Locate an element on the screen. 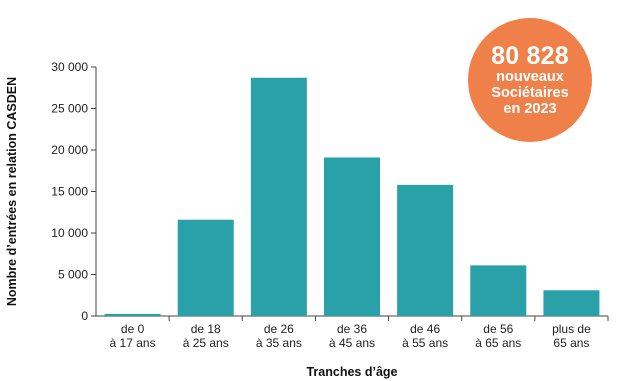  x-tick-label-3-0: de 36 is located at coordinates (352, 329).